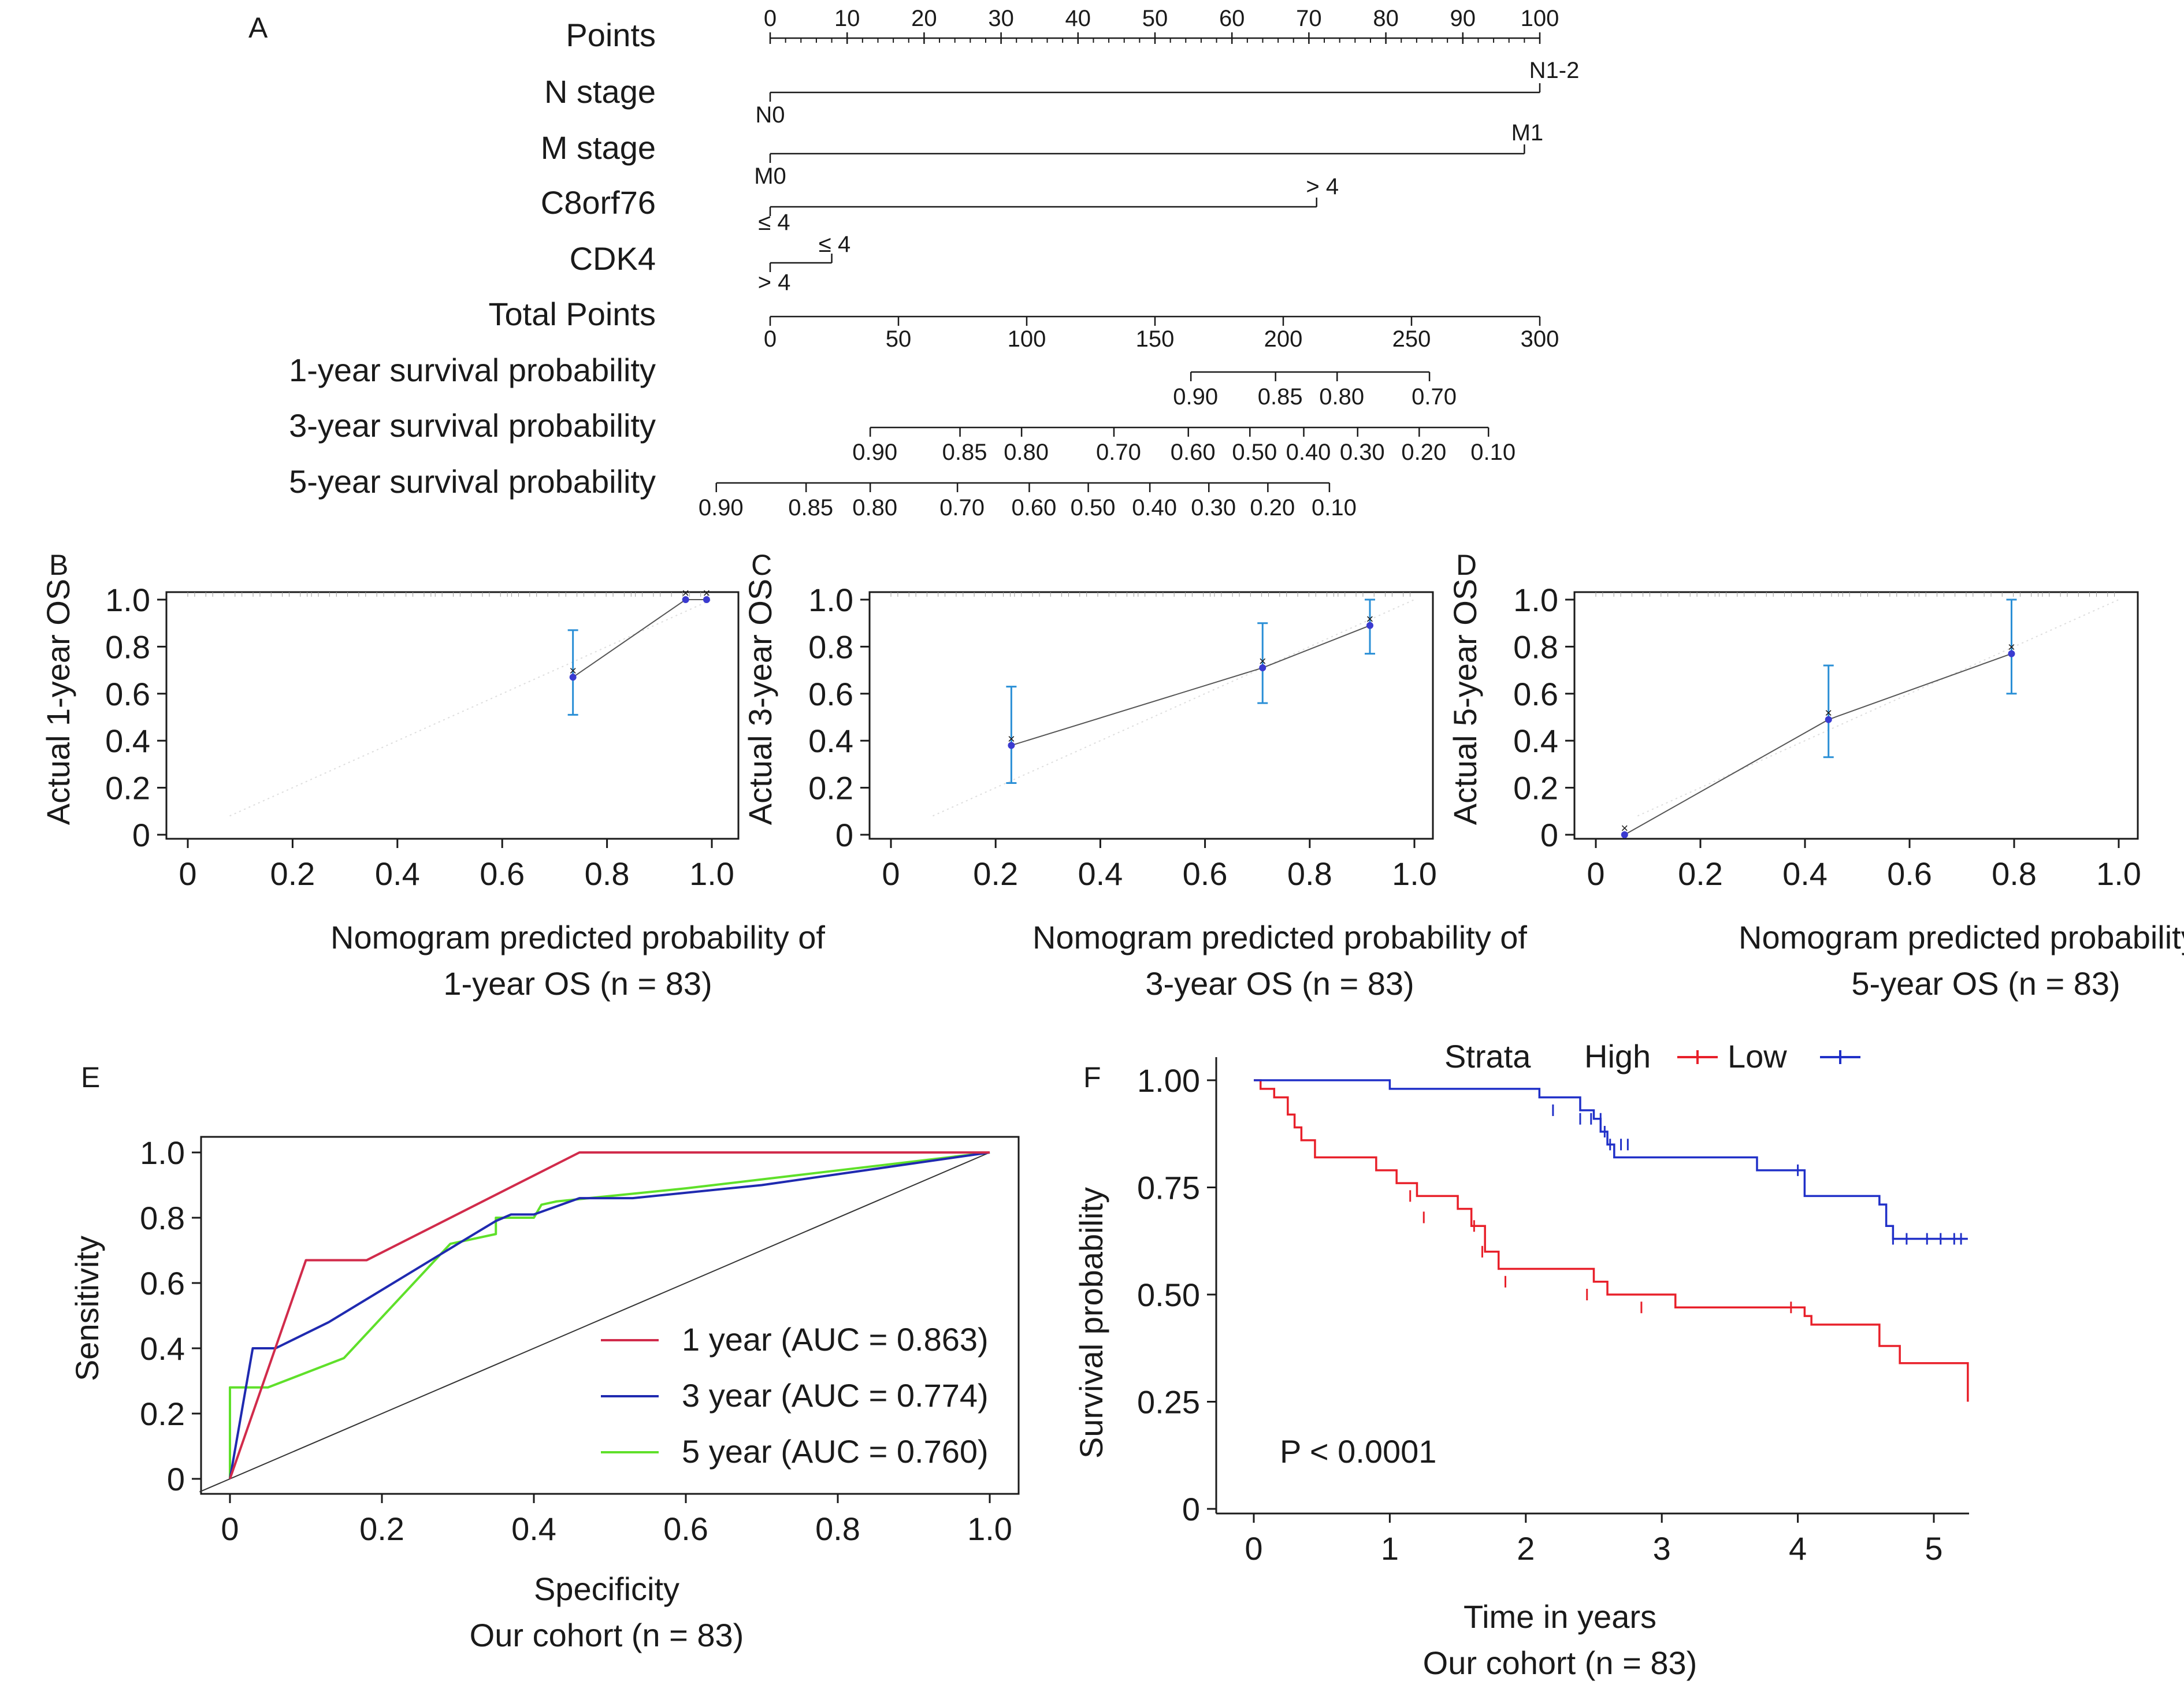  Describe the element at coordinates (1933, 1548) in the screenshot. I see `km-x-tick-label: 5` at that location.